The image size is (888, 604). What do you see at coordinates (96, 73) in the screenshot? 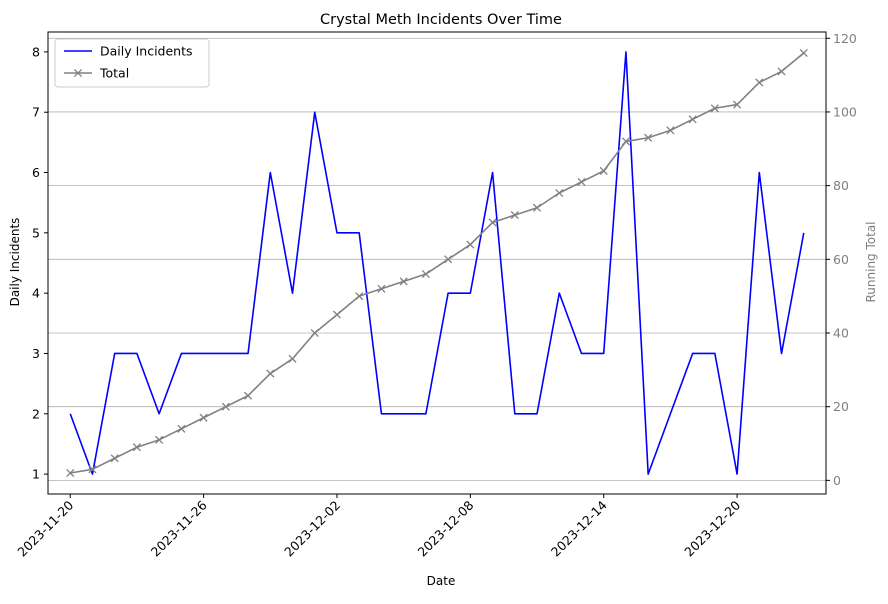
I see `legend-item-1: Total` at bounding box center [96, 73].